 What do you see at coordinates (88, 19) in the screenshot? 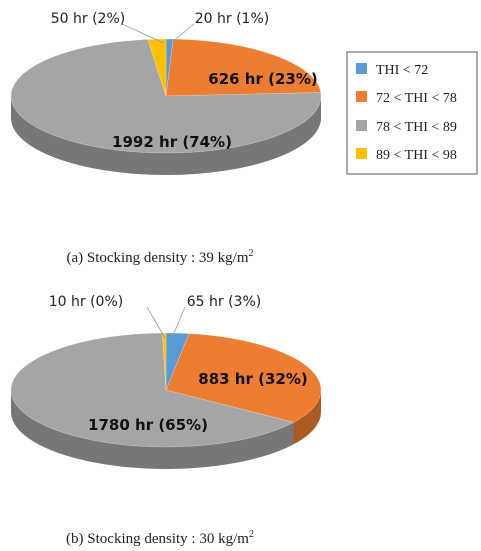
I see `slice-label: 50 hr (2%)` at bounding box center [88, 19].